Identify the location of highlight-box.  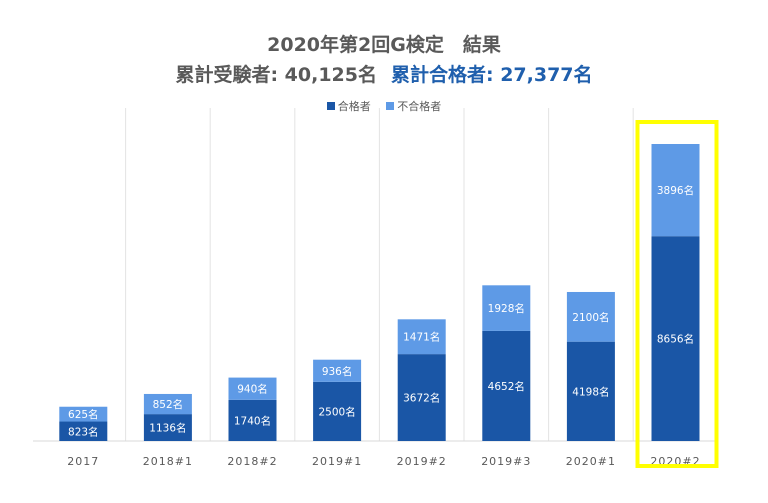
(677, 294).